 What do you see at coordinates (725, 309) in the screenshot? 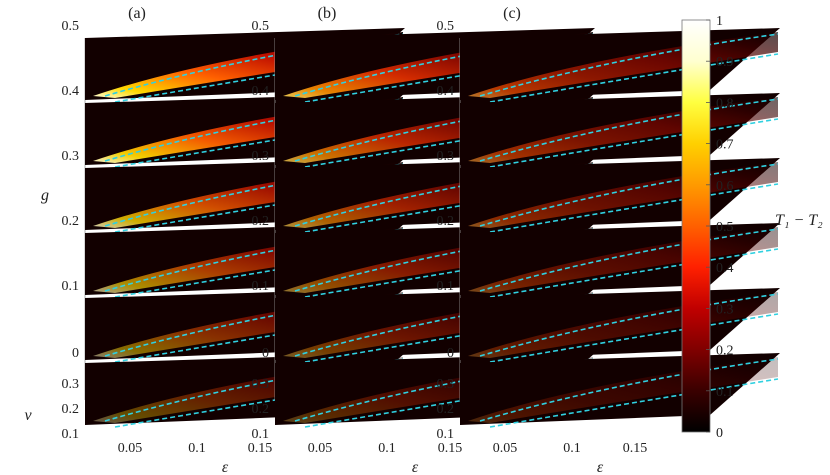
I see `colorbar-tick-label: 0.3` at bounding box center [725, 309].